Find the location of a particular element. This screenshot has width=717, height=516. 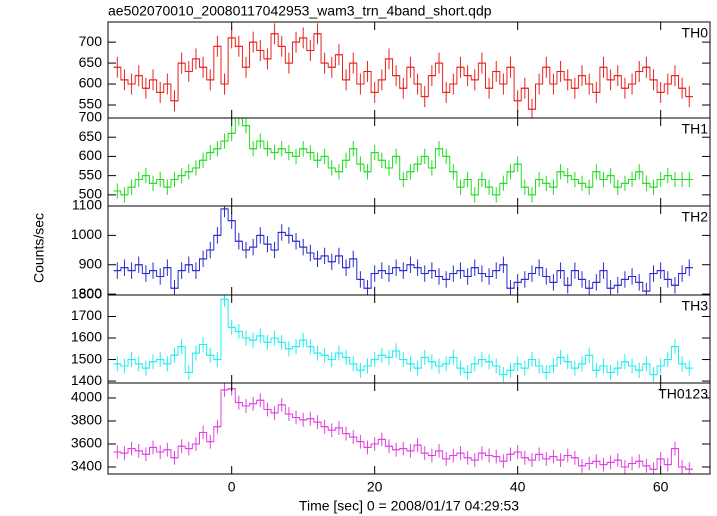

y-tick-label: 3400 is located at coordinates (86, 466).